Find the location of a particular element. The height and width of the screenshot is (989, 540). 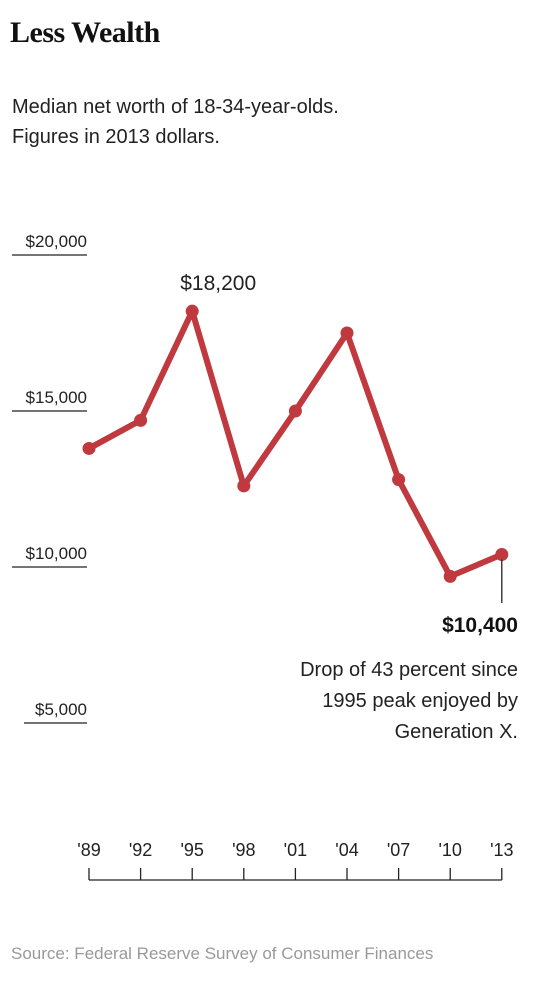

x-tick-label-13: '13 is located at coordinates (501, 850).